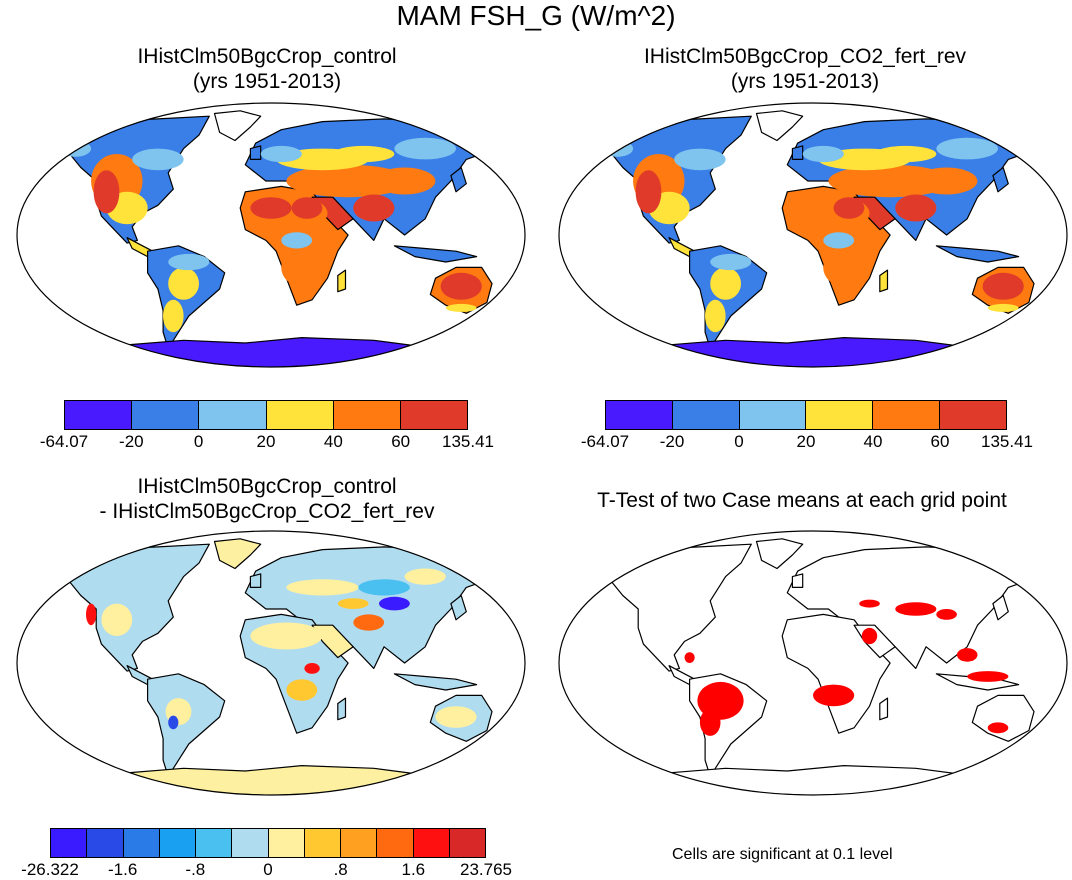 This screenshot has width=1072, height=880. Describe the element at coordinates (267, 56) in the screenshot. I see `panel-title-top-left-line1: IHistClm50BgcCrop_control` at that location.